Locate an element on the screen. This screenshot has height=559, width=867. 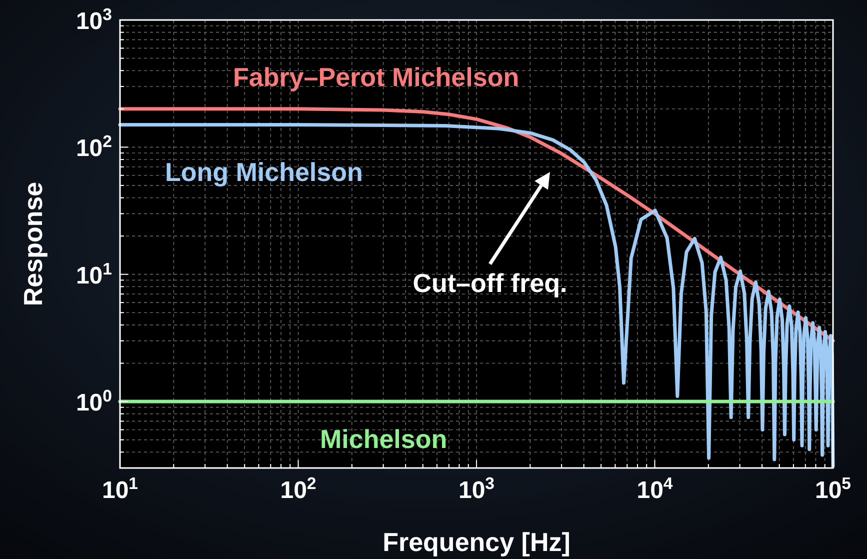
x-tick-label: 10$^{4}$ is located at coordinates (655, 489).